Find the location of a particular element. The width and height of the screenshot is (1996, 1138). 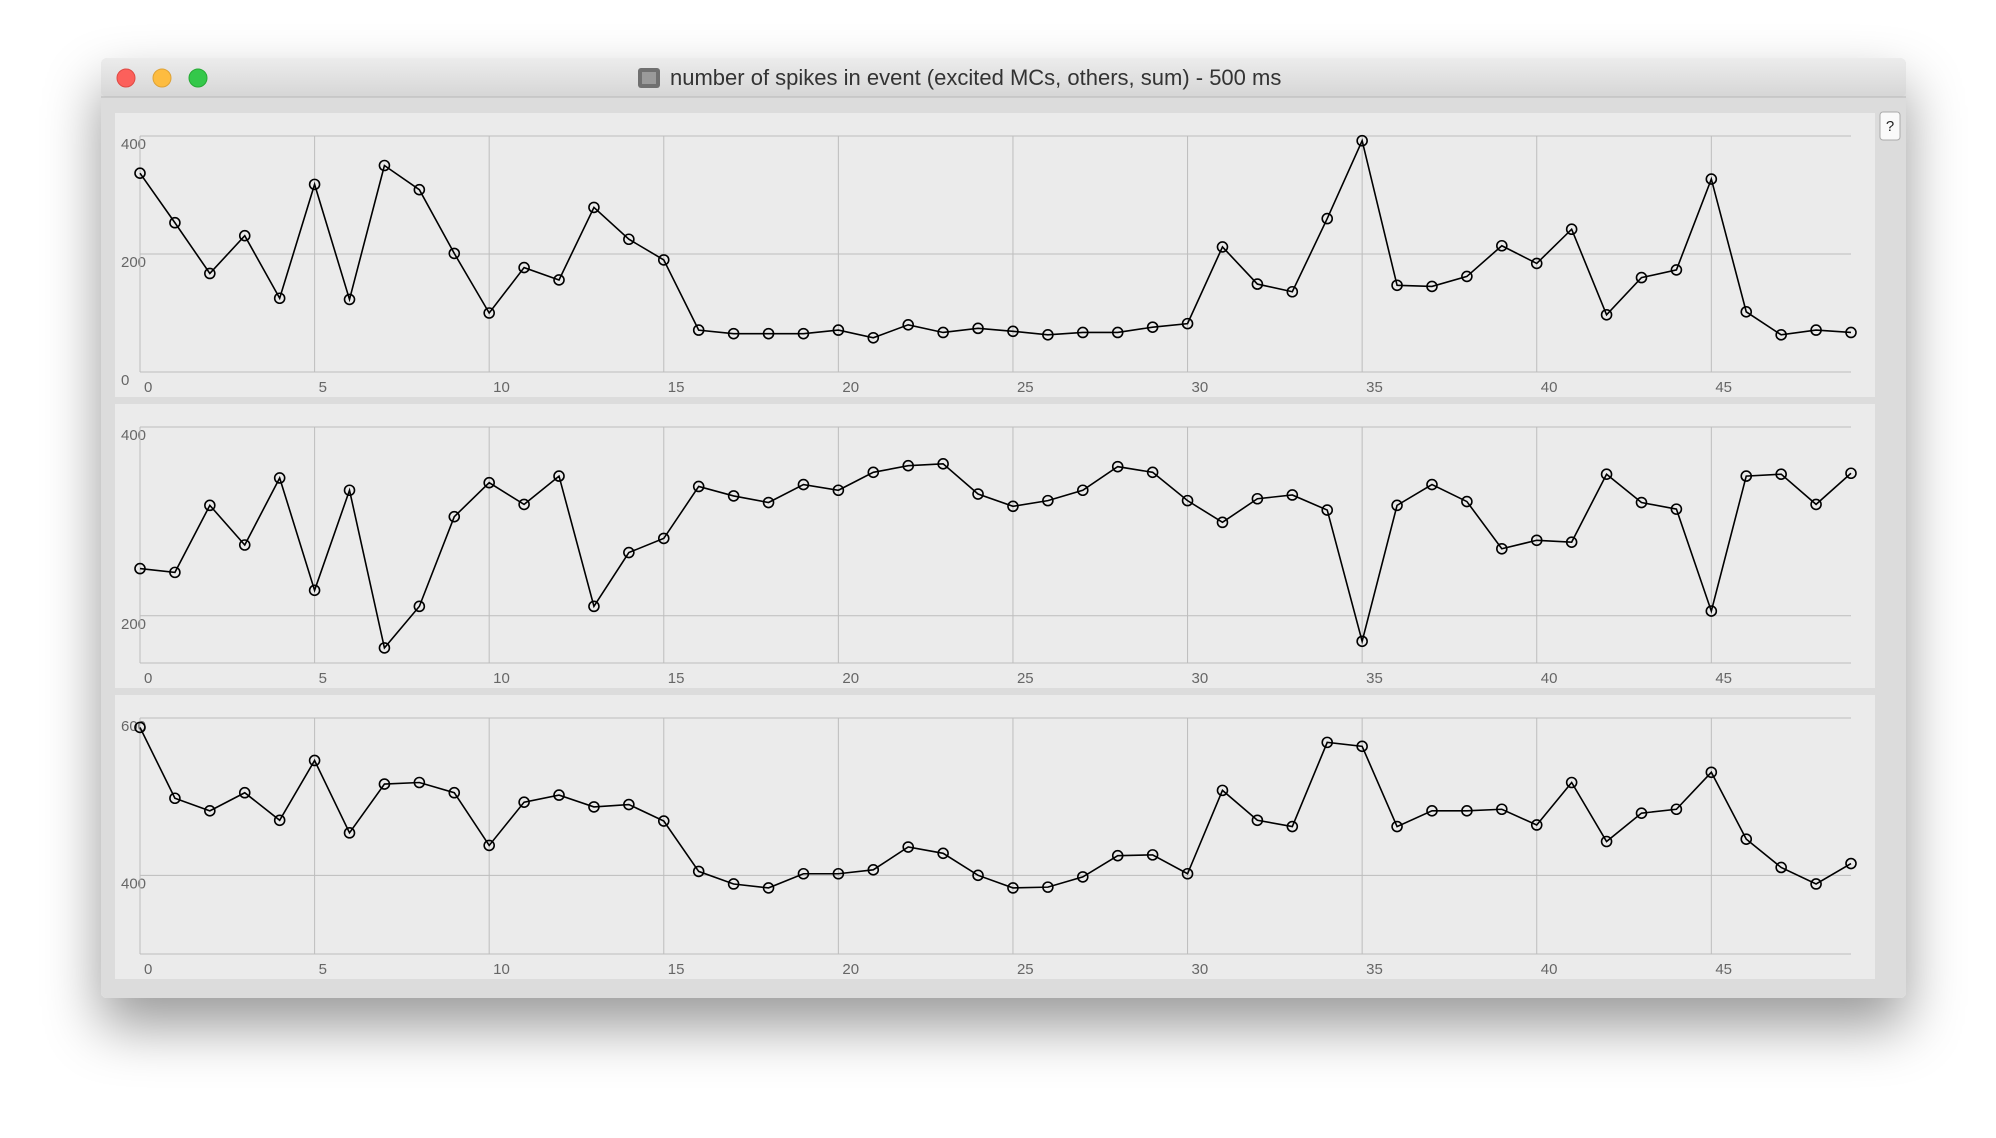

data-line is located at coordinates (995, 556).